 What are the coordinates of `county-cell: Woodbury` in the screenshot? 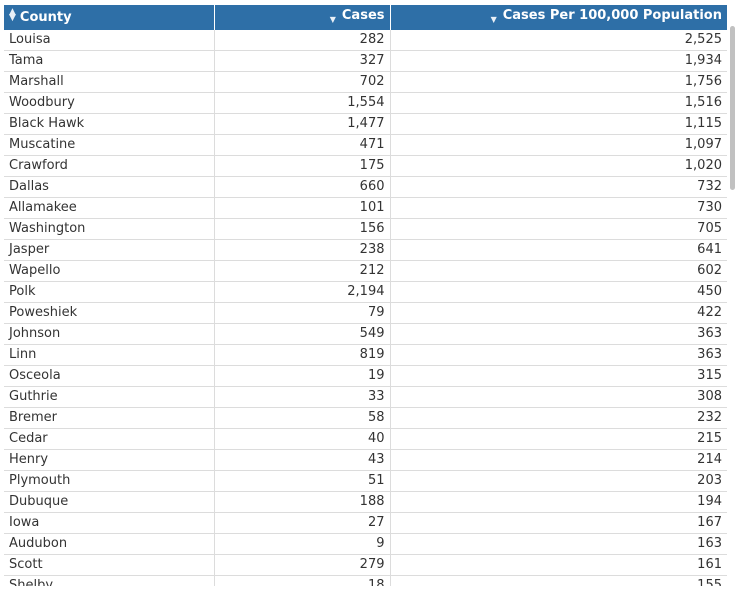 It's located at (109, 103).